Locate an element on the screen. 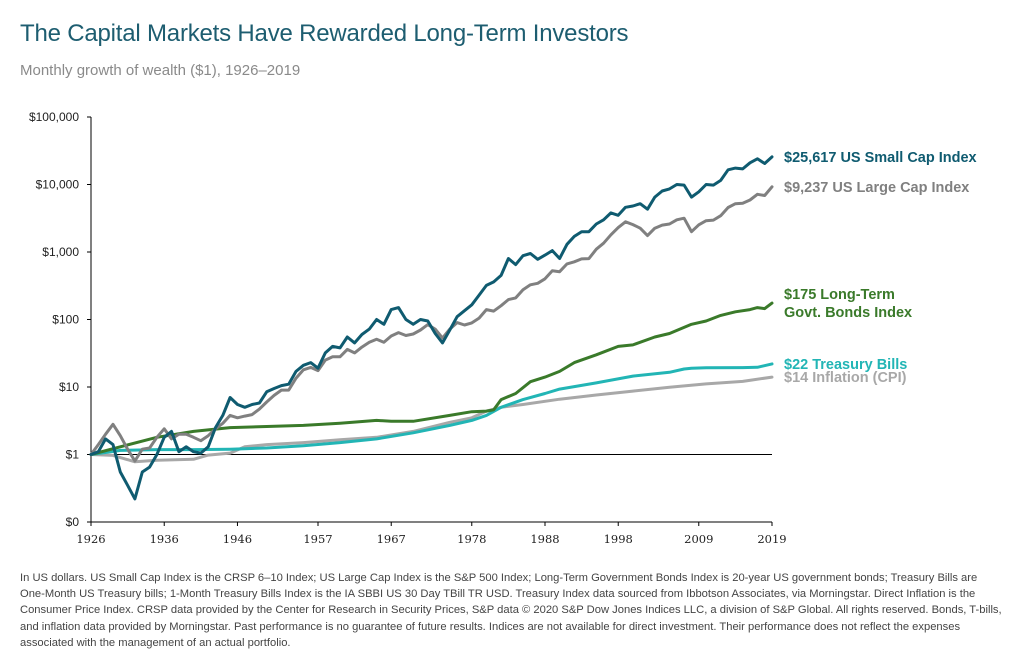  series-label-inflation-cpi: $14 Inflation (CPI) is located at coordinates (845, 378).